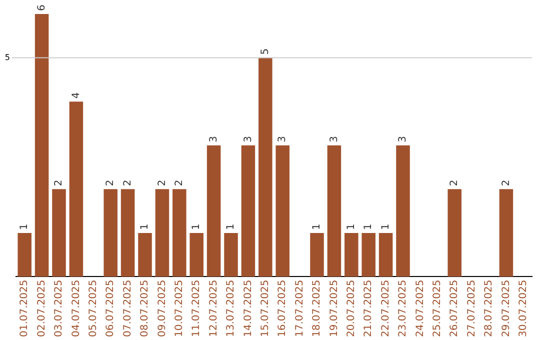 The image size is (540, 340). Describe the element at coordinates (282, 309) in the screenshot. I see `x-tick-label: 16.07.2025` at that location.